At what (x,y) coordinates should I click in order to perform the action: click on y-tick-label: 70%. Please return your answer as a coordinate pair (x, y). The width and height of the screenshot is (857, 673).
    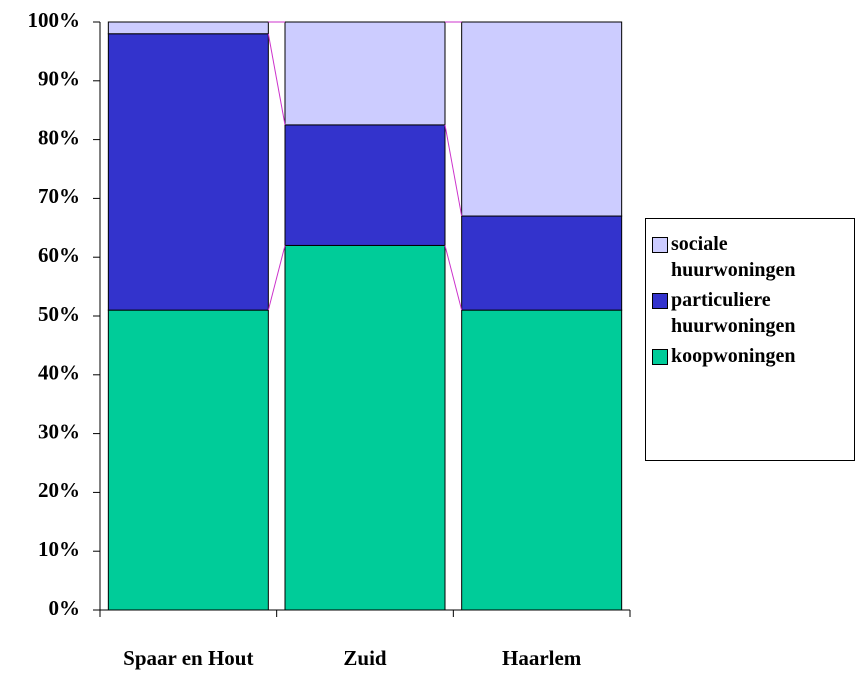
    Looking at the image, I should click on (59, 196).